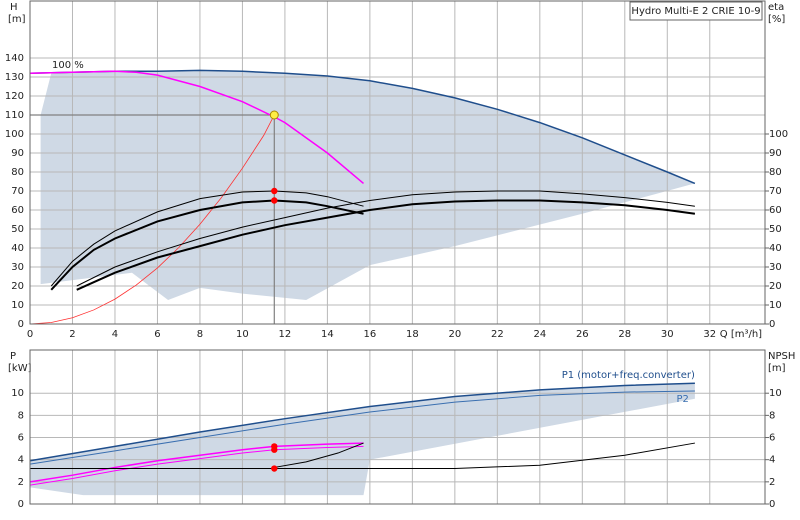  Describe the element at coordinates (775, 248) in the screenshot. I see `y2-tick-label: 40` at that location.